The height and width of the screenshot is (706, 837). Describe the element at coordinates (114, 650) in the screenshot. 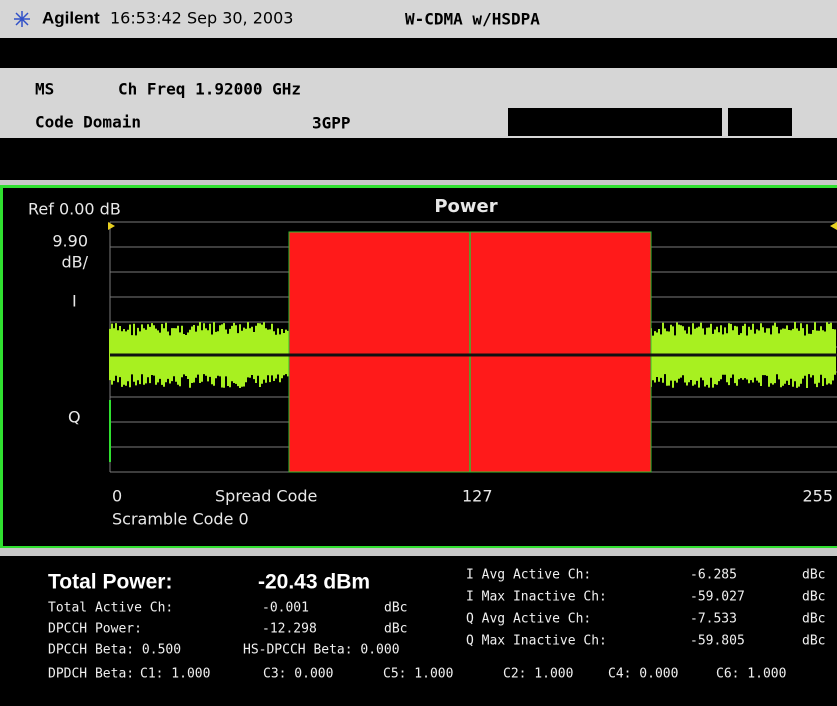

I see `dpcch-beta: DPCCH Beta: 0.500` at that location.